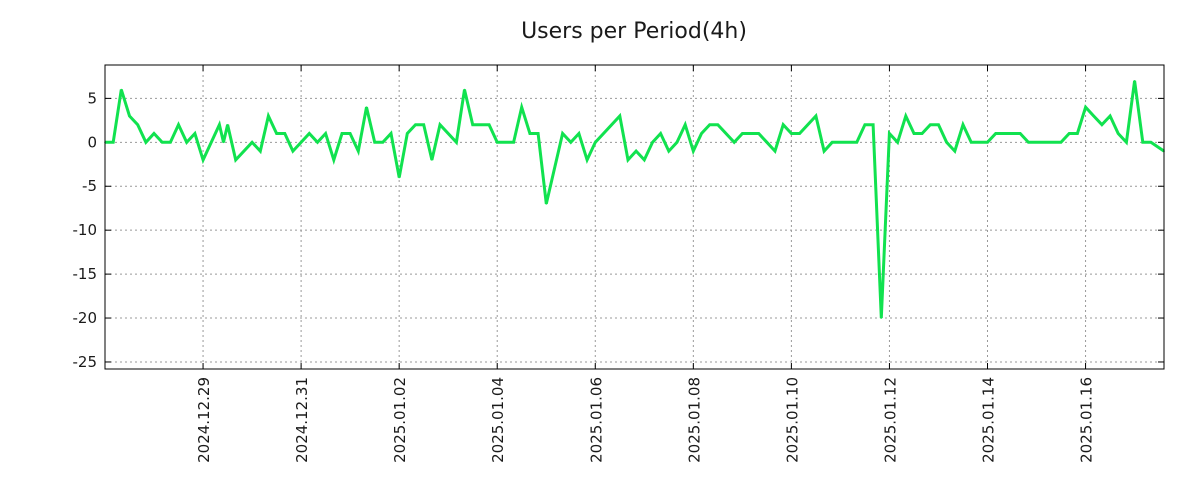 Image resolution: width=1200 pixels, height=504 pixels. What do you see at coordinates (89, 186) in the screenshot?
I see `y-tick-label: -5` at bounding box center [89, 186].